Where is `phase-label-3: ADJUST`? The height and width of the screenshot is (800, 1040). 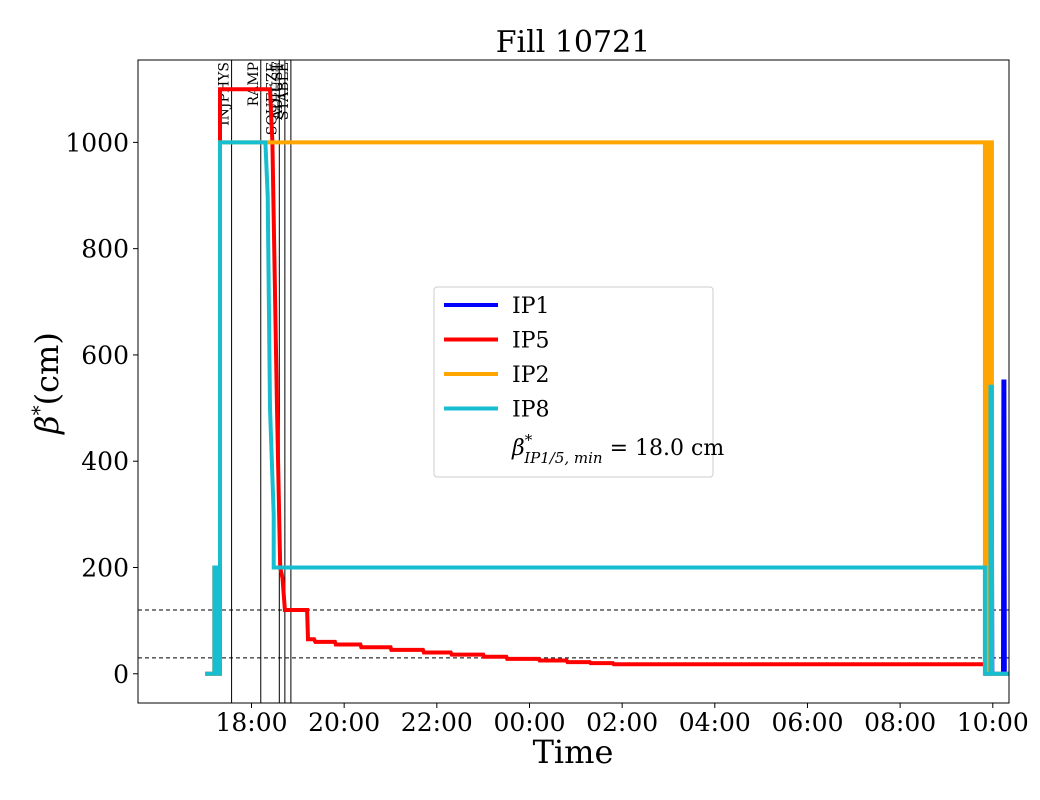 phase-label-3: ADJUST is located at coordinates (278, 90).